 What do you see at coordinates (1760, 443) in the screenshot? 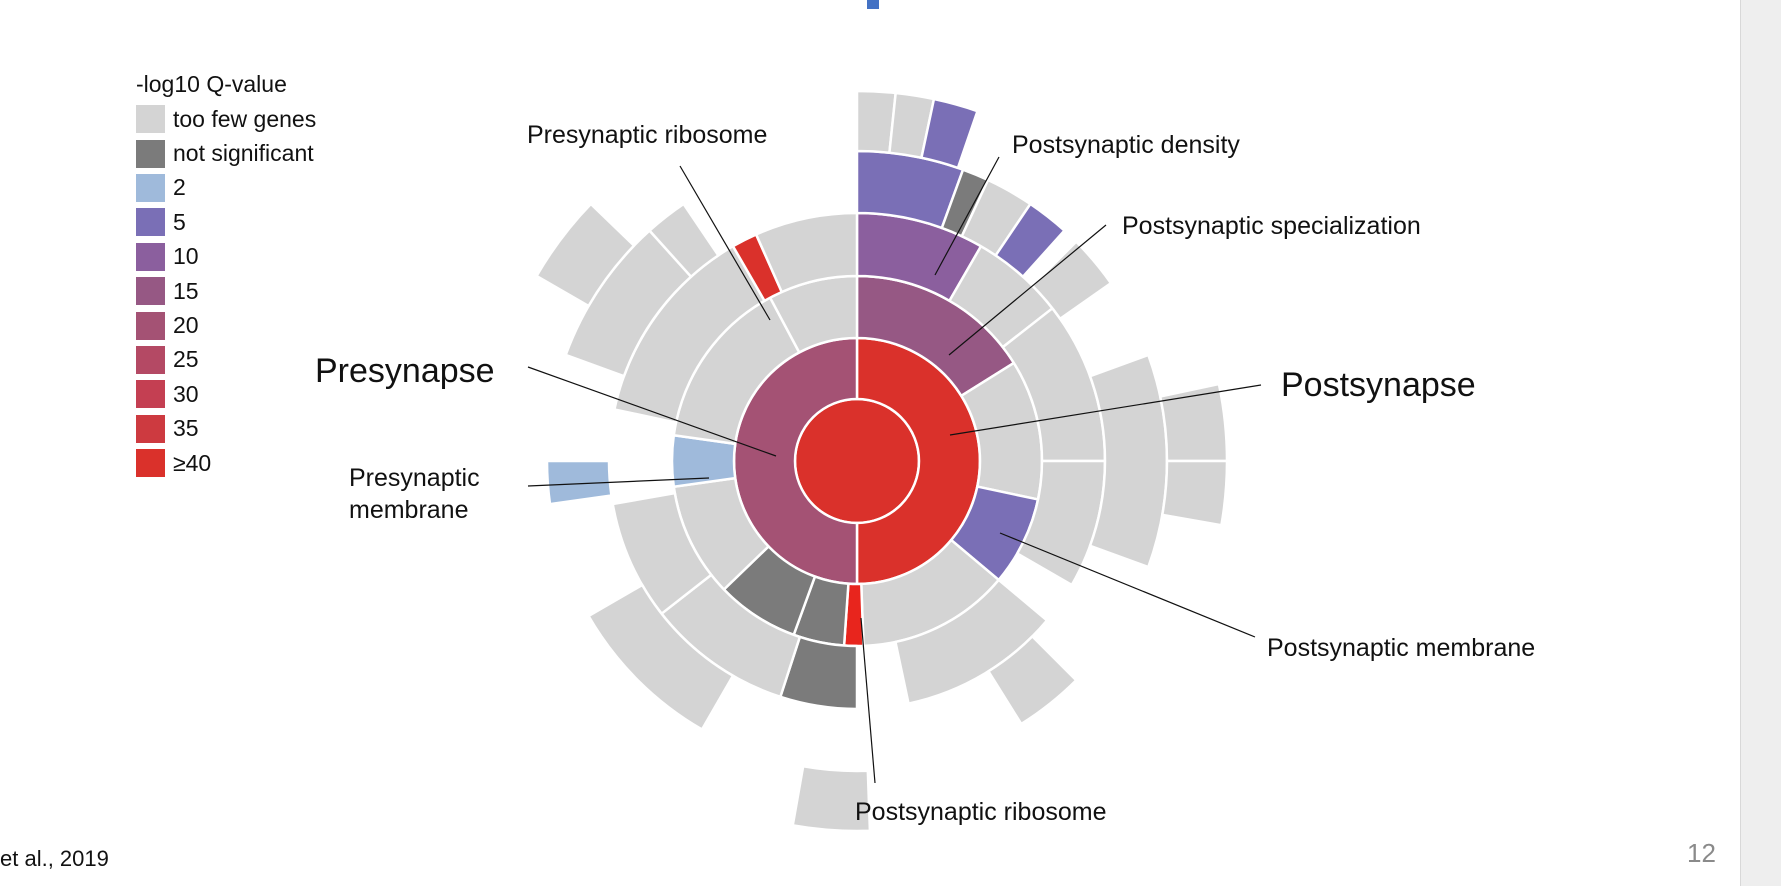
I see `slide-edge` at bounding box center [1760, 443].